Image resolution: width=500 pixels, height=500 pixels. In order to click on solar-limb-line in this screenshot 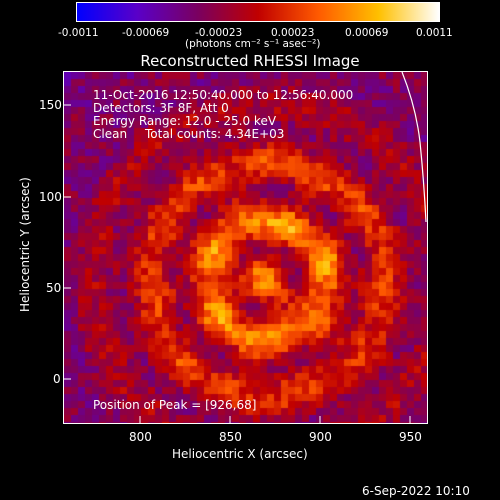, I will do `click(414, 147)`.